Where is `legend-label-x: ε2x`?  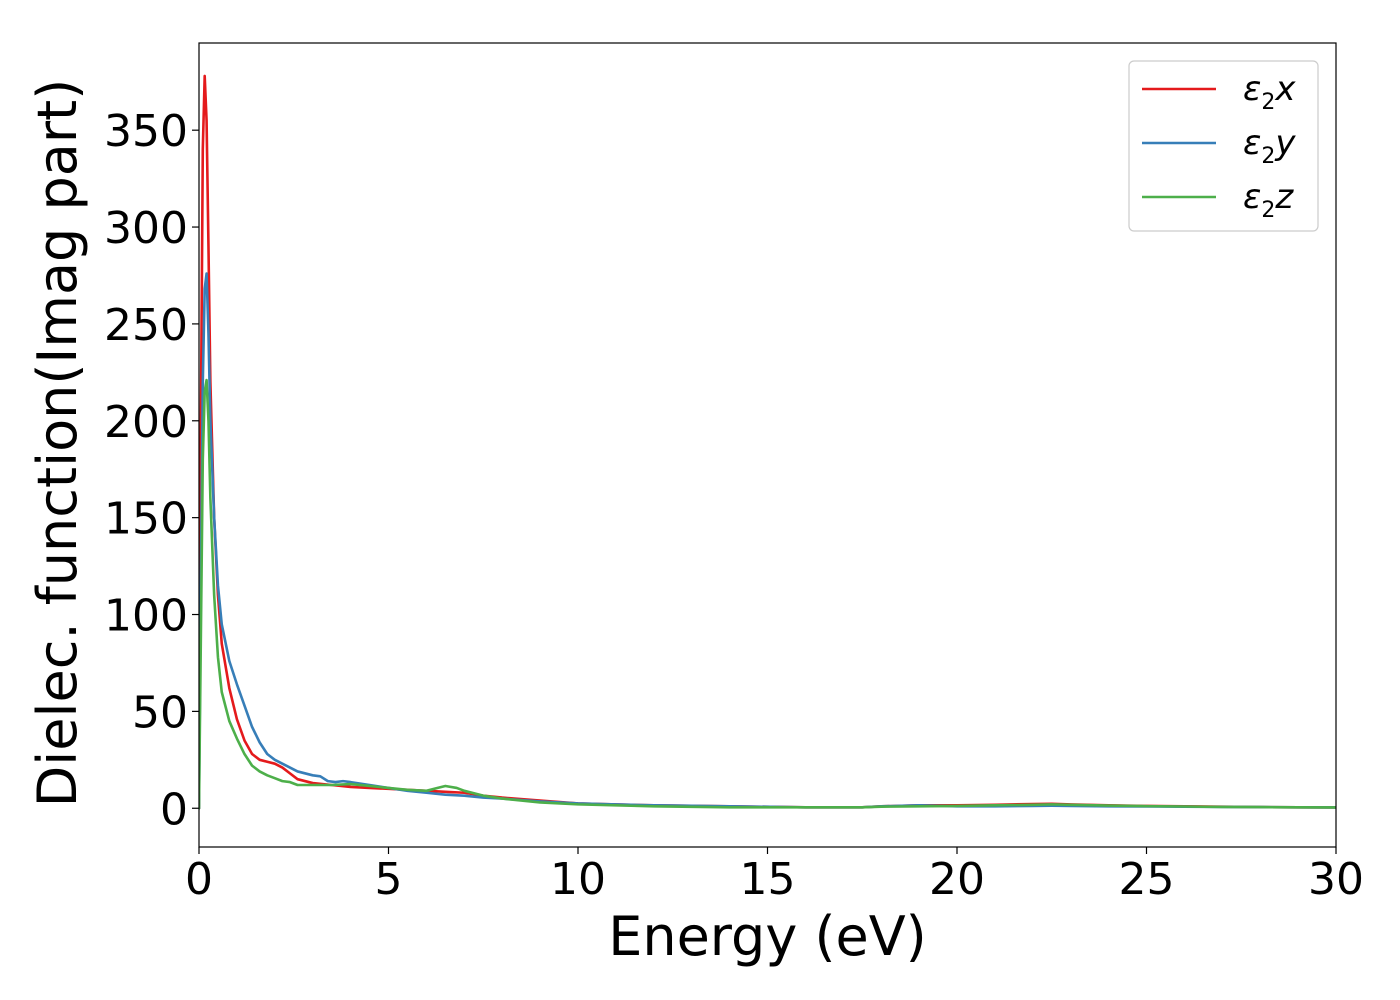 legend-label-x: ε2x is located at coordinates (1269, 92).